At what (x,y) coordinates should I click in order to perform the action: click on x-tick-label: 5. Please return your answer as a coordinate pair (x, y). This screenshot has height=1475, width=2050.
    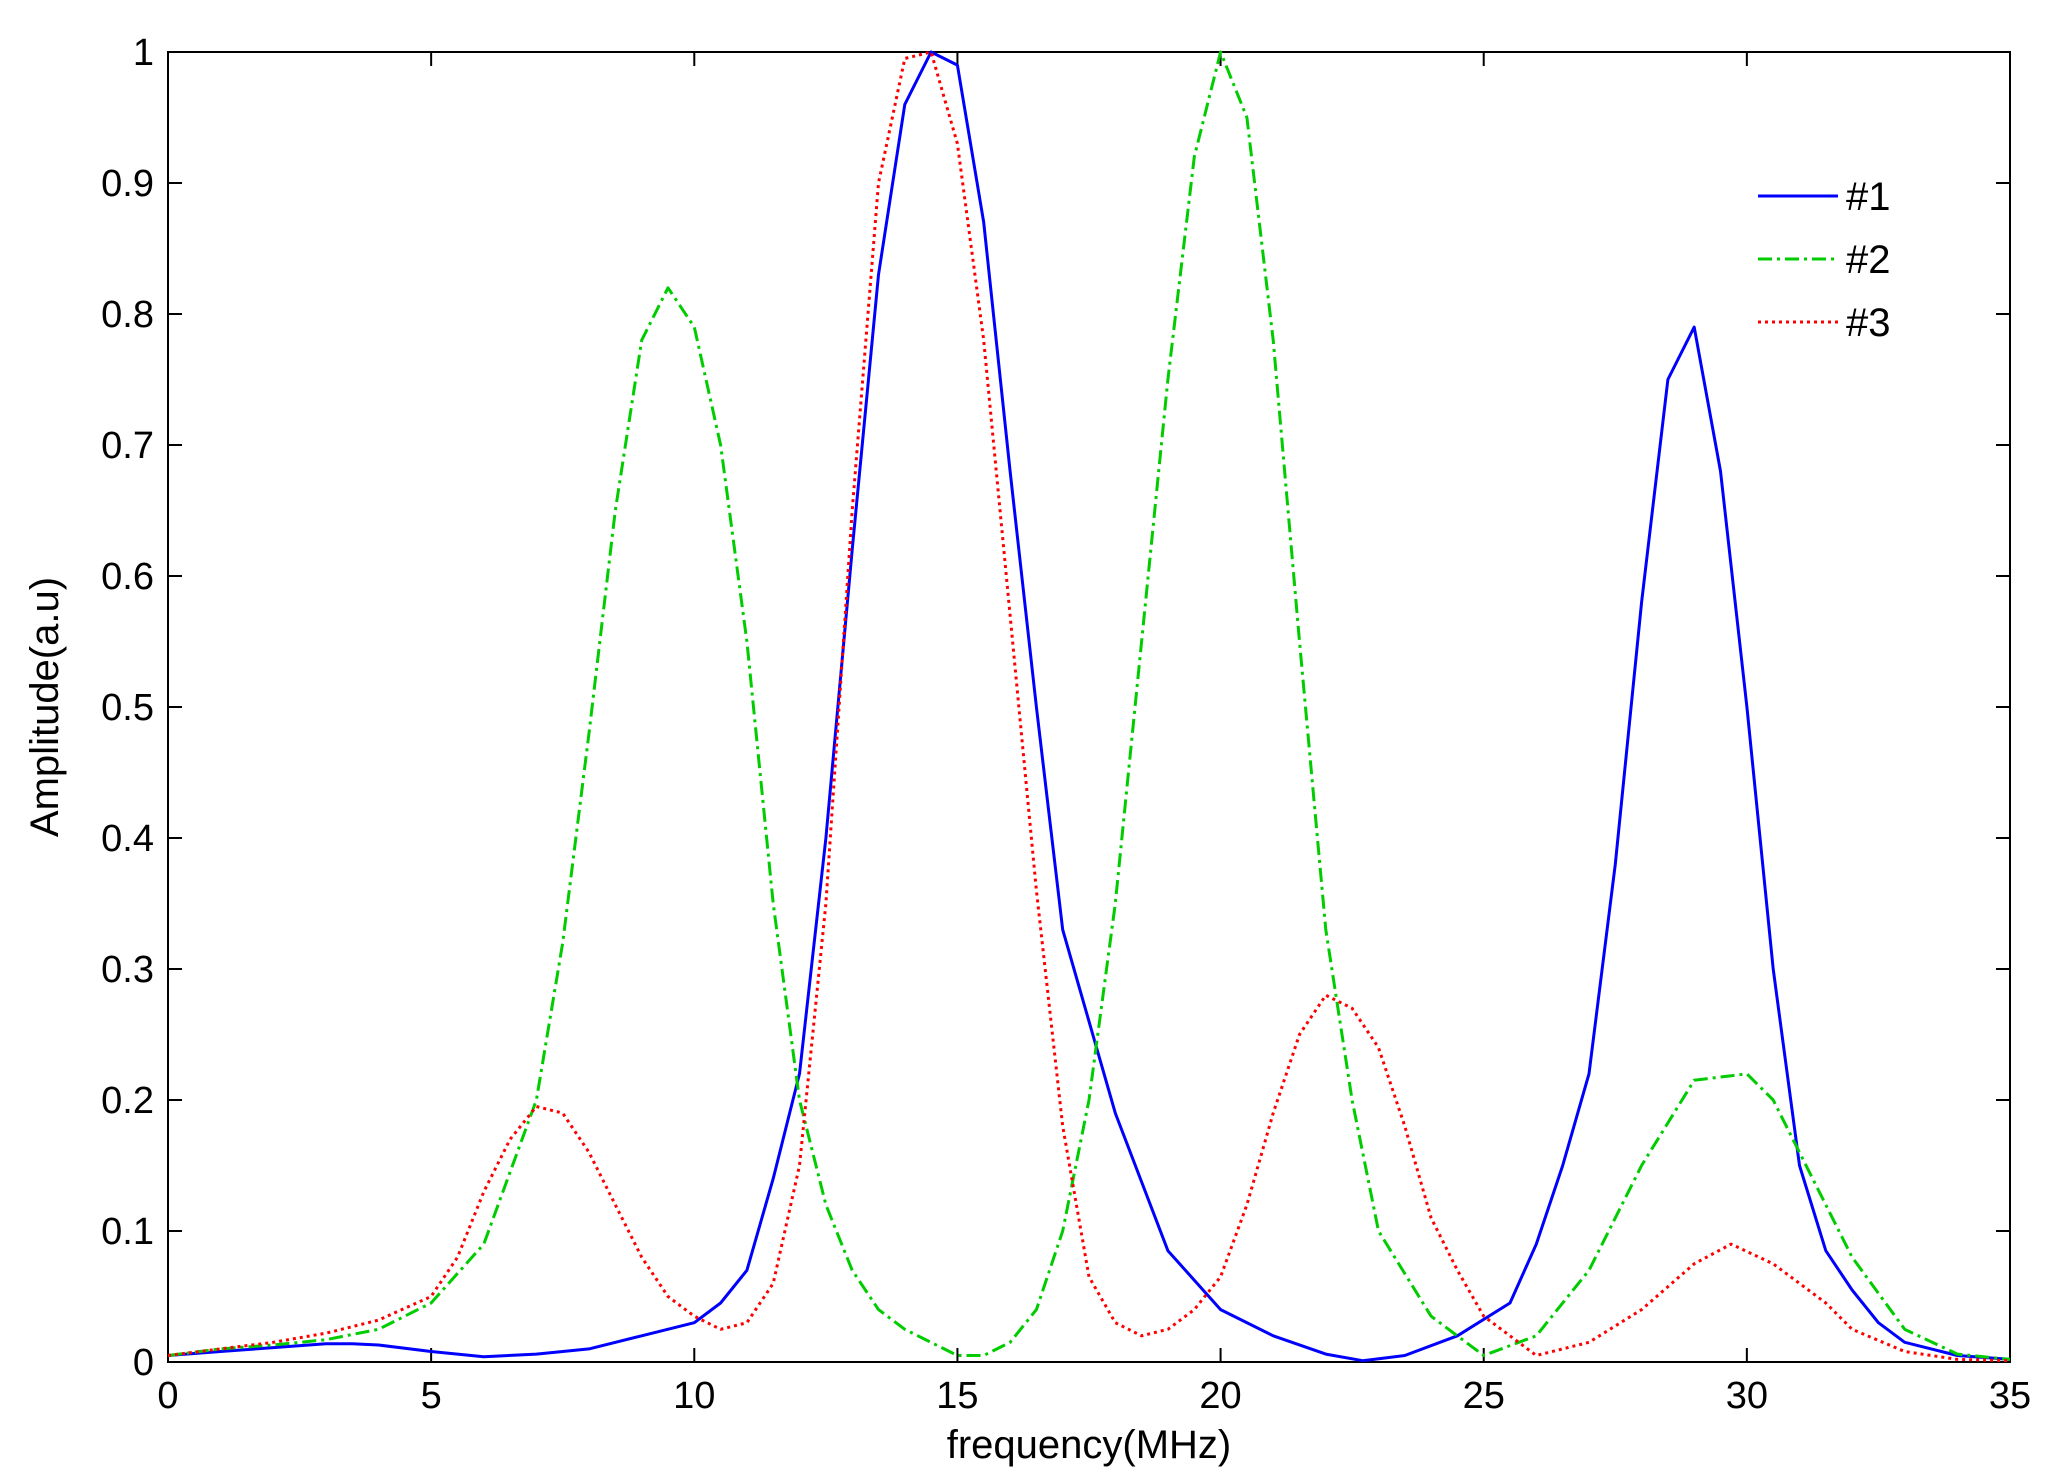
    Looking at the image, I should click on (431, 1396).